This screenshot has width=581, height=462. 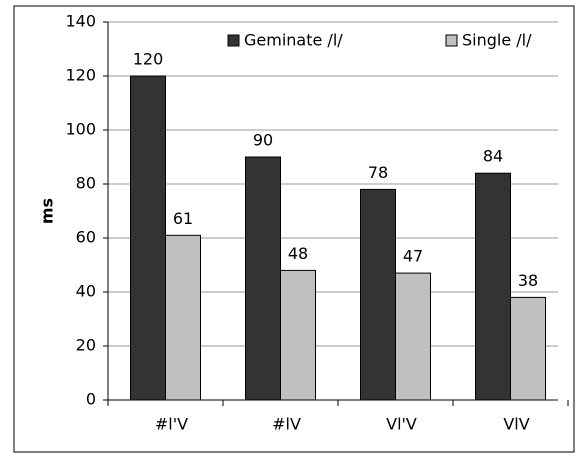 What do you see at coordinates (86, 345) in the screenshot?
I see `y-tick-label: 20` at bounding box center [86, 345].